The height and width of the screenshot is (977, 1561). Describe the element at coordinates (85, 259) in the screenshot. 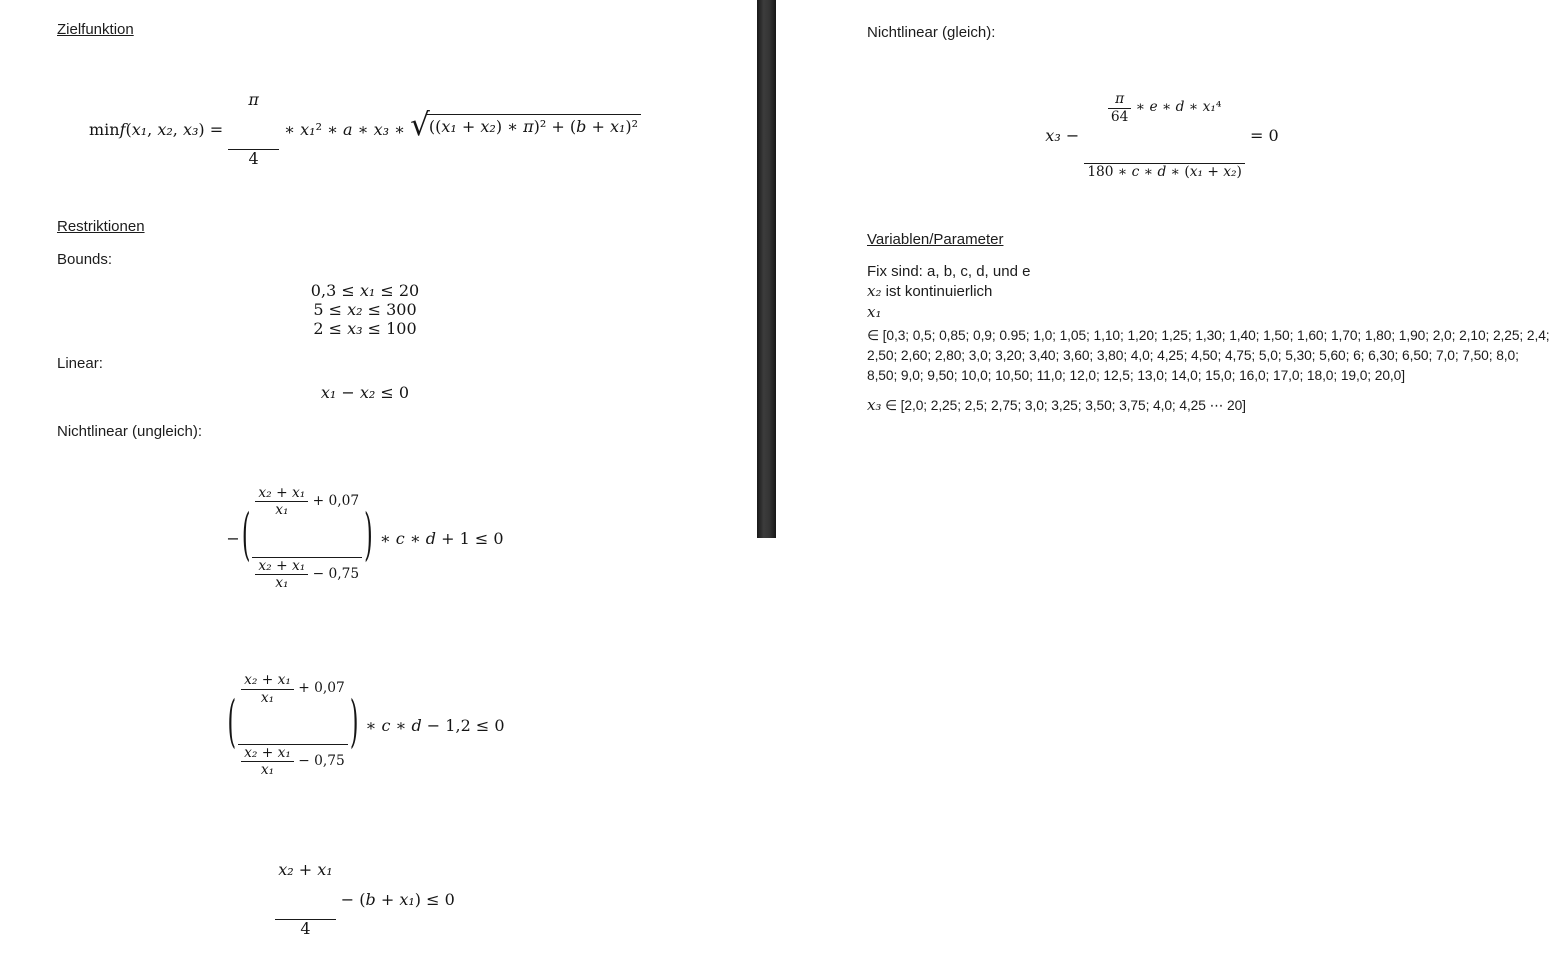

I see `bounds-label: Bounds:` at that location.